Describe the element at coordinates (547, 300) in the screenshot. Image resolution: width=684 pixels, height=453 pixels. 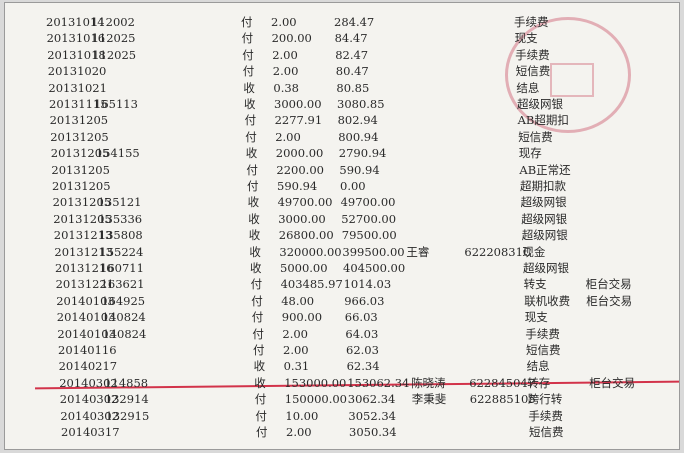
I see `cell-memo: 联机收费` at that location.